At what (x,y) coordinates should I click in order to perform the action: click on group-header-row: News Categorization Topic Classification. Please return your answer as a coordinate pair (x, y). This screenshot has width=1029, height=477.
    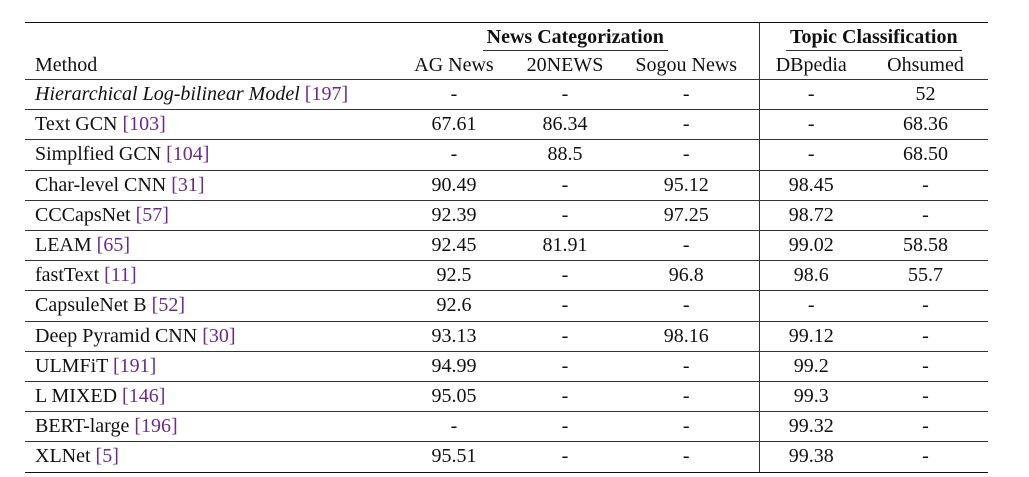
    Looking at the image, I should click on (507, 36).